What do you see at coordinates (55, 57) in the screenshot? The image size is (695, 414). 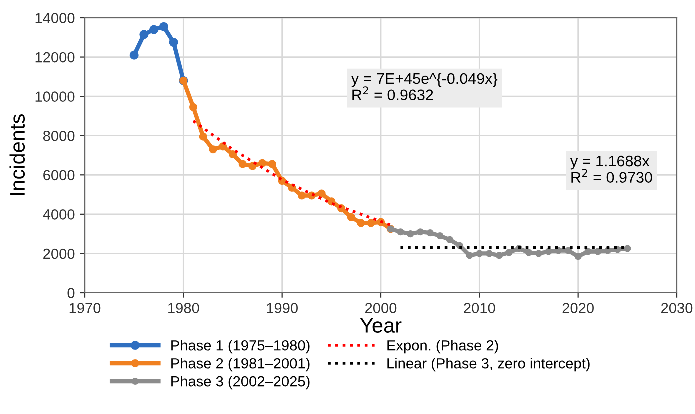 I see `y-tick-label: 12000` at bounding box center [55, 57].